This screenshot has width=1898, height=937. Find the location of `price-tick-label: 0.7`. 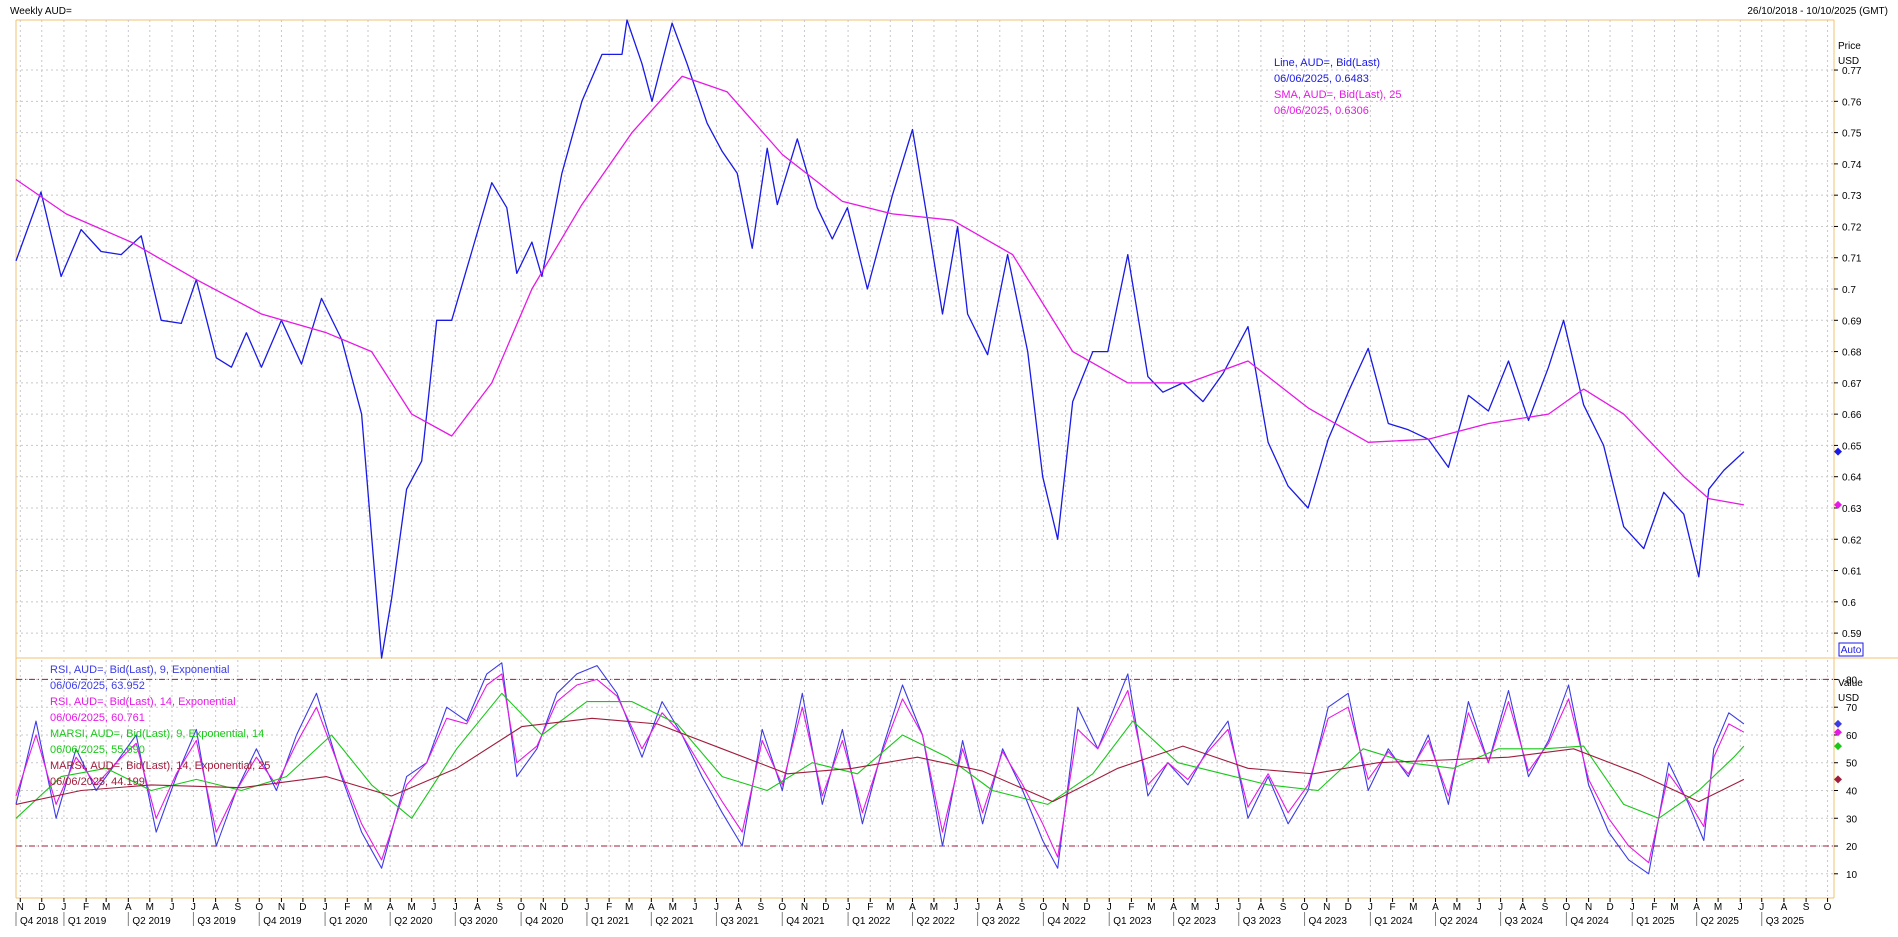

price-tick-label: 0.7 is located at coordinates (1849, 290).